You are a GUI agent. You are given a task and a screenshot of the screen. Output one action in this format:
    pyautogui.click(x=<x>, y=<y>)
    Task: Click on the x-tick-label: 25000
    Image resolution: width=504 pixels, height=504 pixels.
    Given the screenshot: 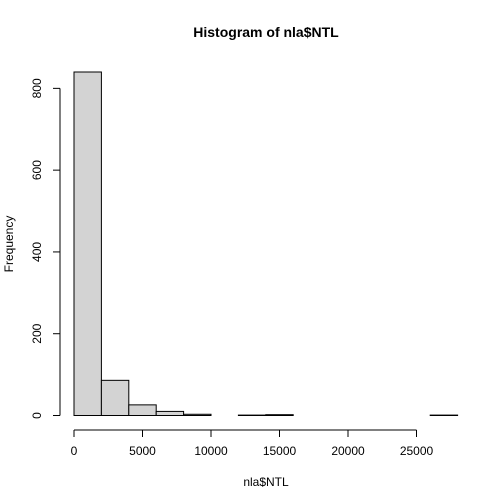 What is the action you would take?
    pyautogui.click(x=417, y=451)
    